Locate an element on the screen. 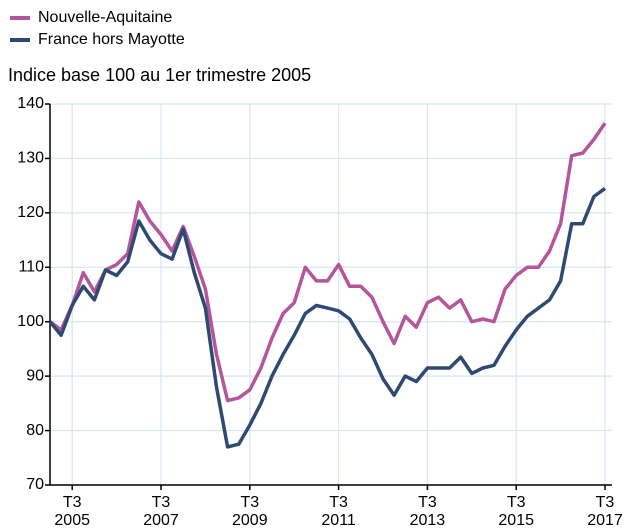 This screenshot has height=530, width=629. x-tick-label: T3 2015 is located at coordinates (516, 511).